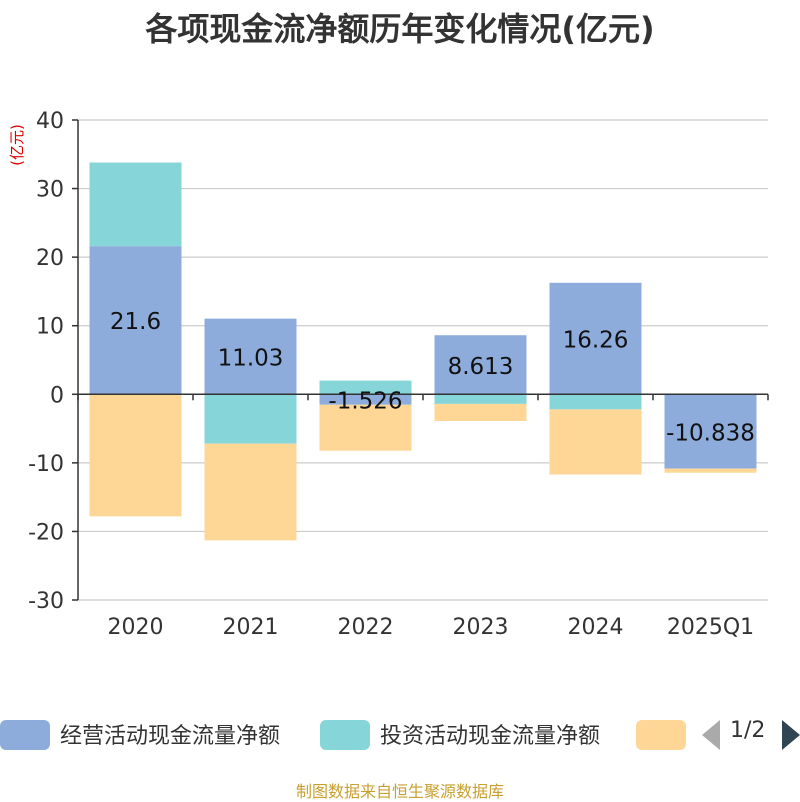 This screenshot has height=802, width=800. I want to click on legend-swatch-operating, so click(25, 735).